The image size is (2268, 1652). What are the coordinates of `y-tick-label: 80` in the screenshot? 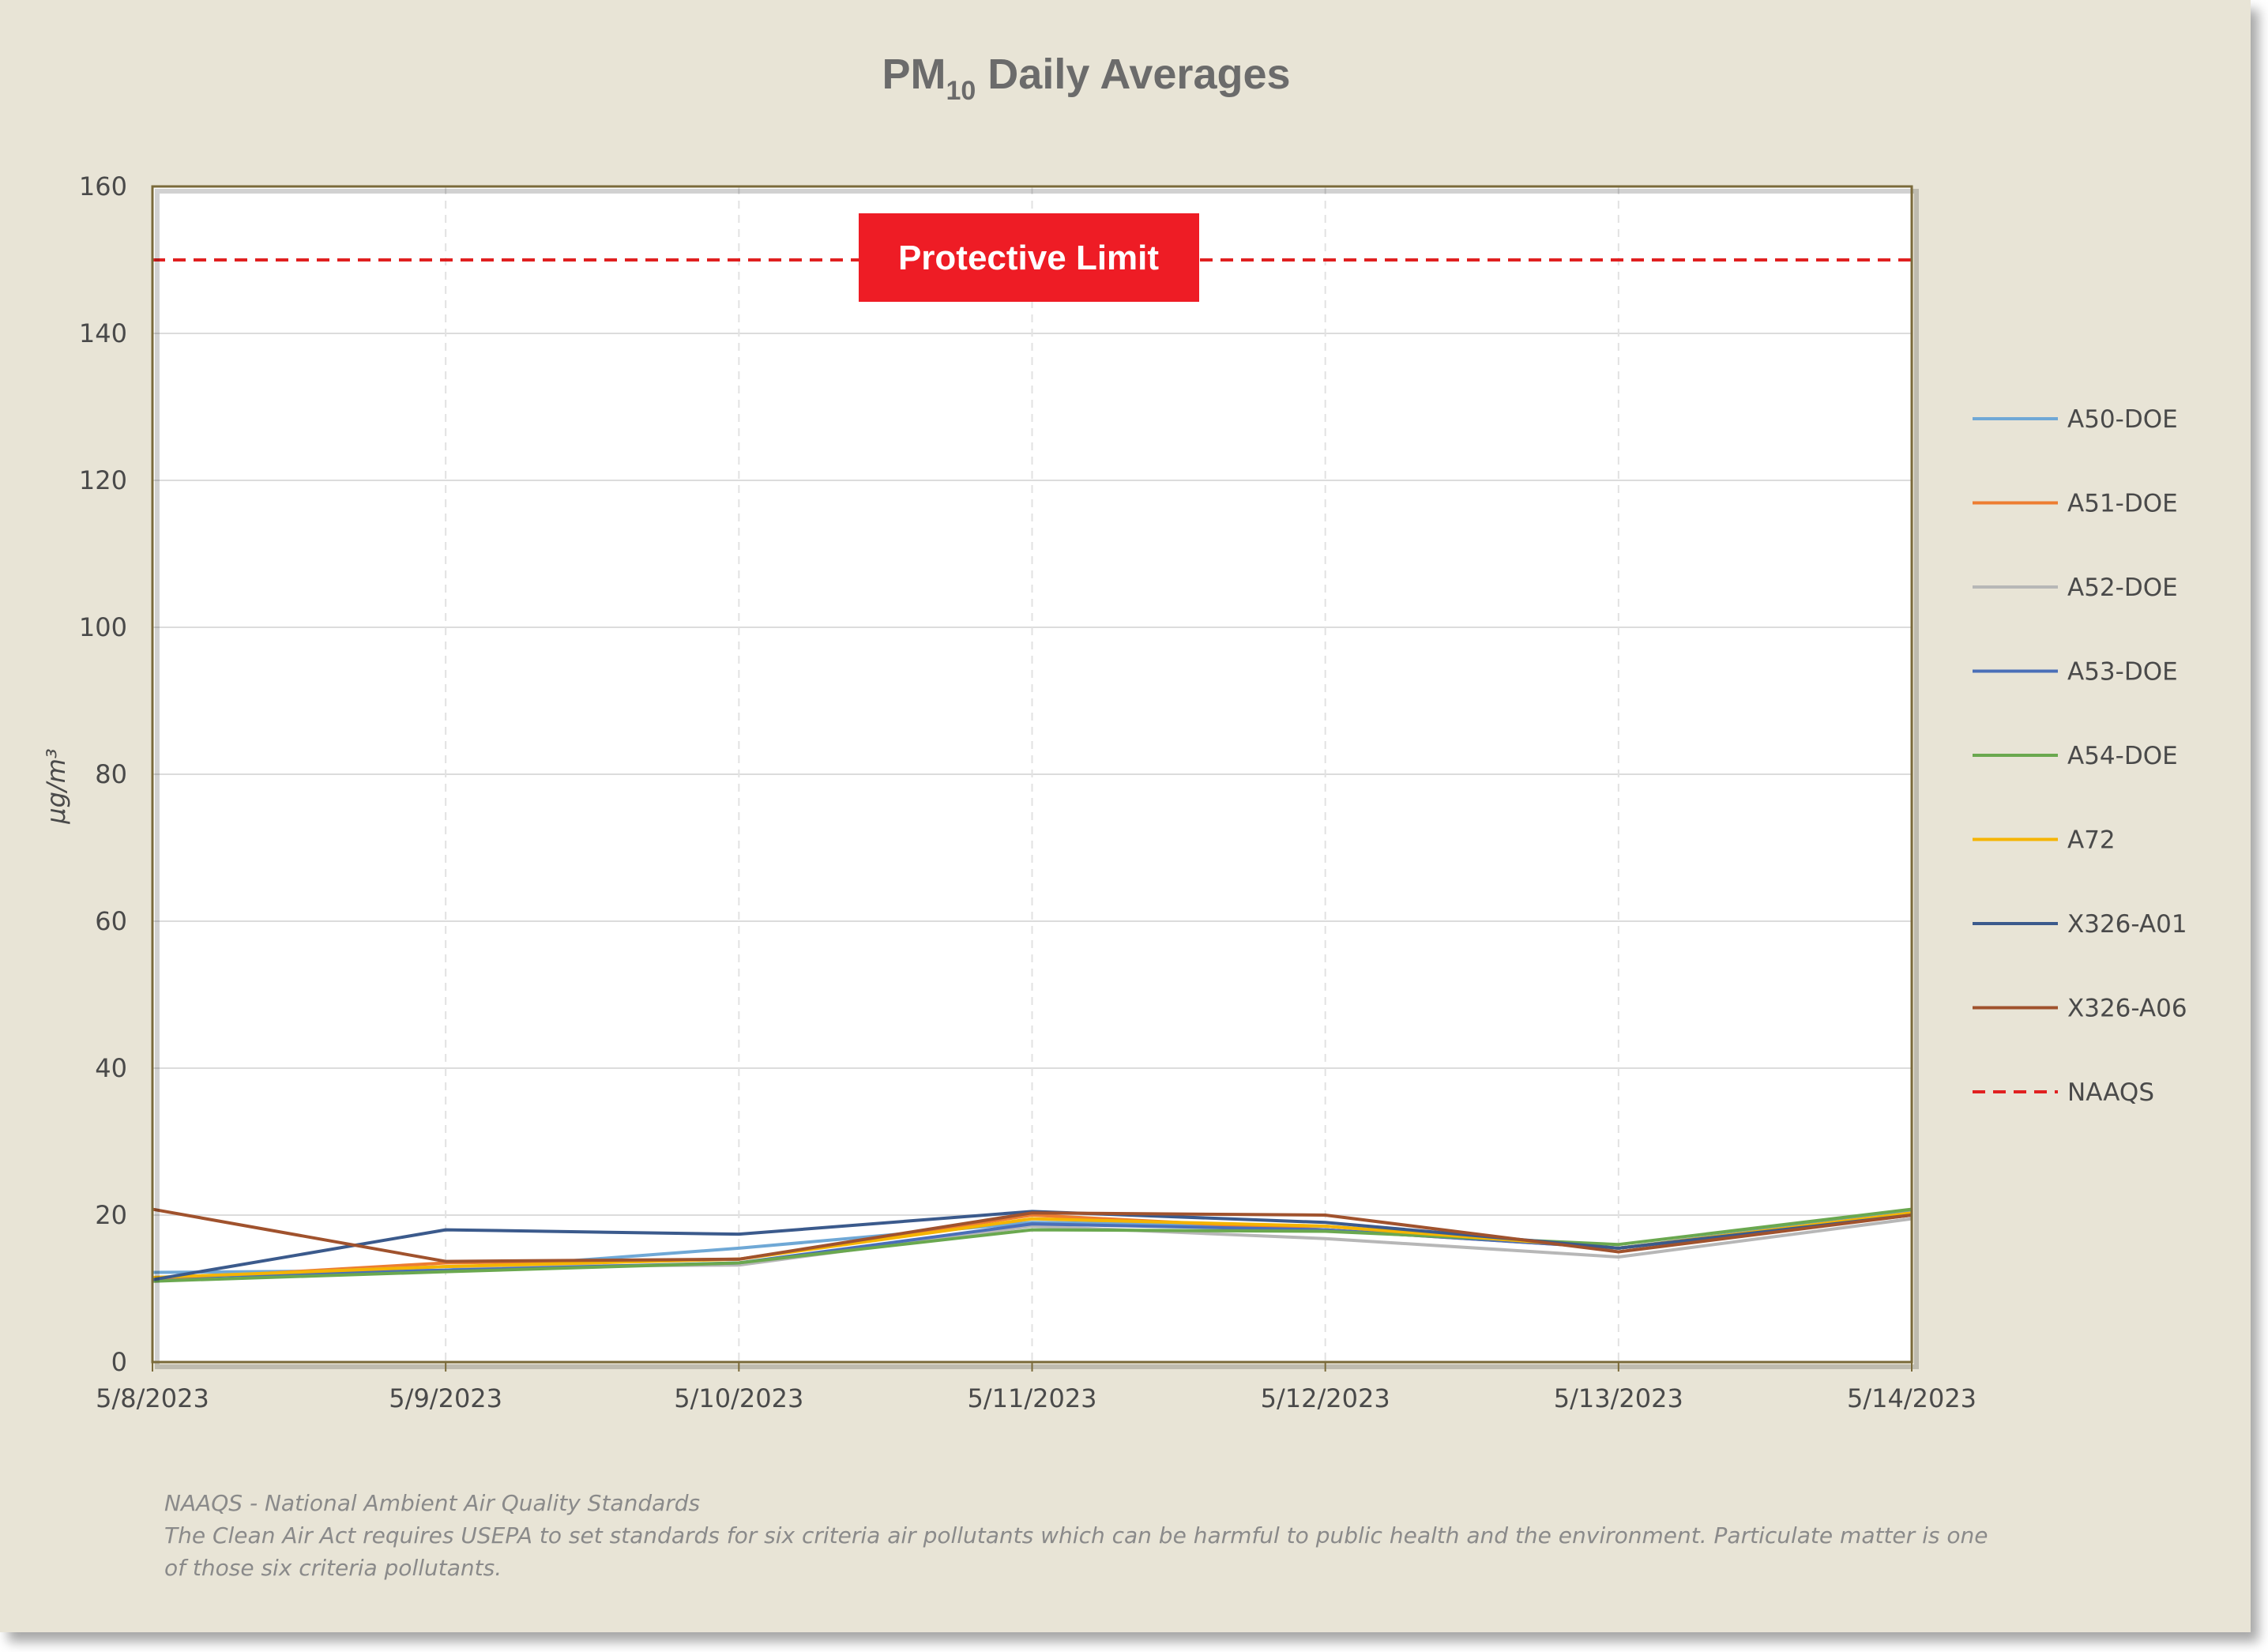 It's located at (111, 774).